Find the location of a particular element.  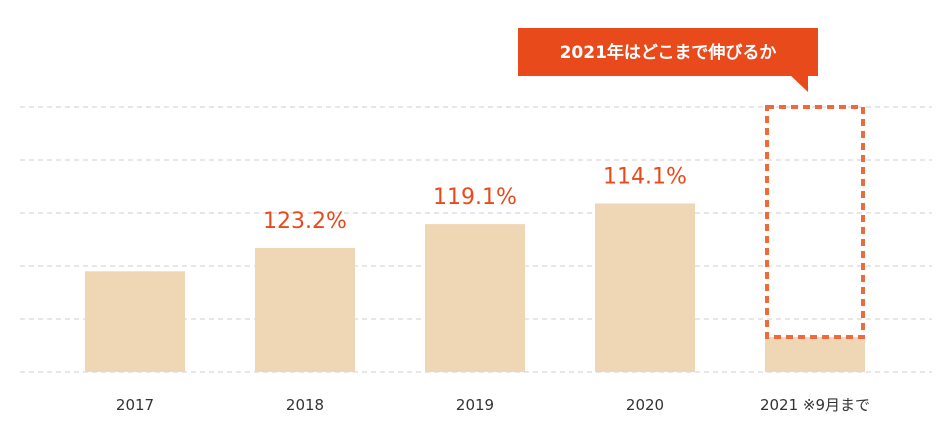

callout-text: 2021年はどこまで伸びるか is located at coordinates (668, 52).